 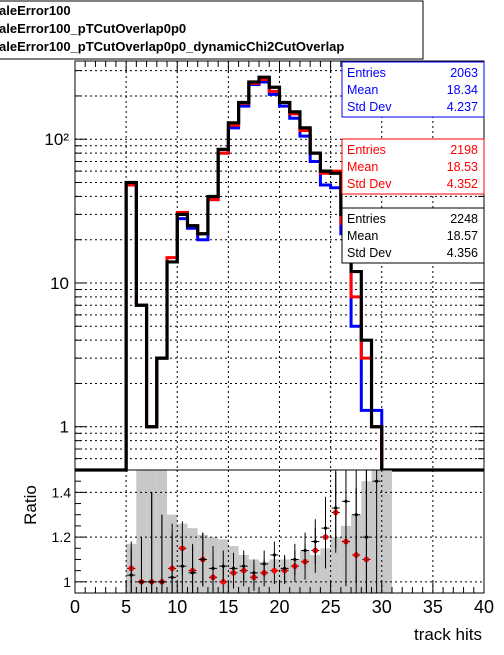 I want to click on bottom-y-tick-label: 1.2, so click(x=62, y=537).